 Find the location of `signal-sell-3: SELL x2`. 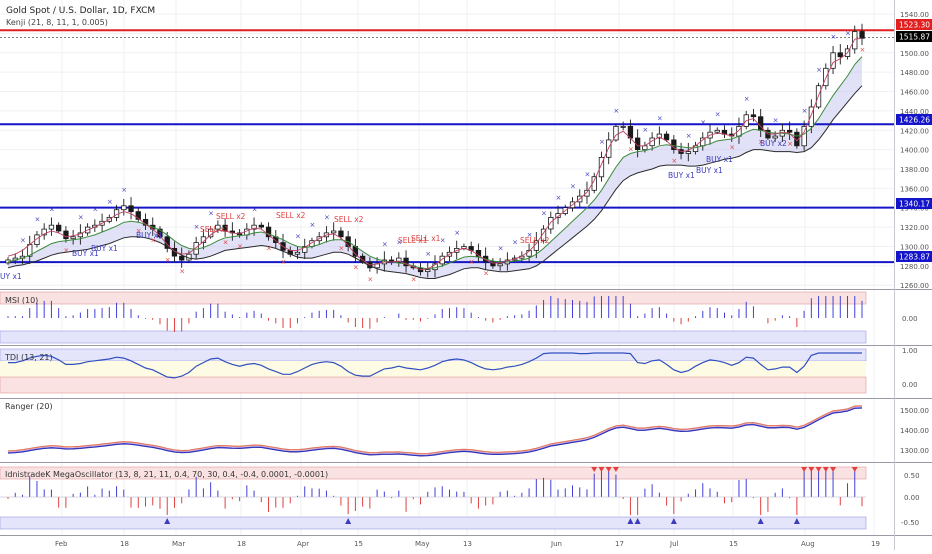

signal-sell-3: SELL x2 is located at coordinates (291, 215).